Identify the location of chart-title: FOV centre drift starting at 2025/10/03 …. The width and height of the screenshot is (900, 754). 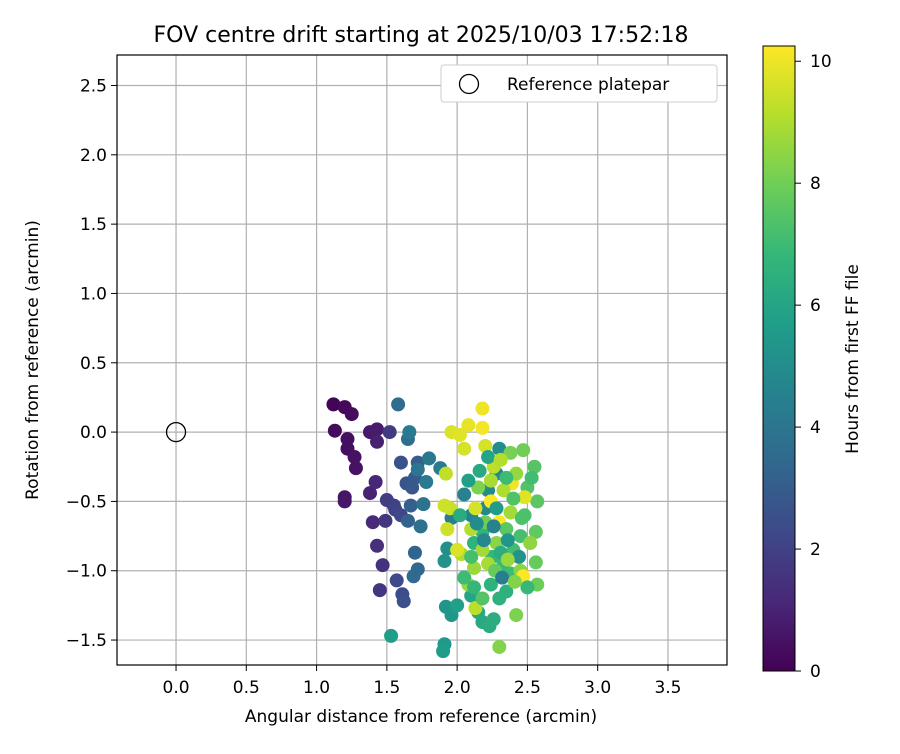
(421, 35).